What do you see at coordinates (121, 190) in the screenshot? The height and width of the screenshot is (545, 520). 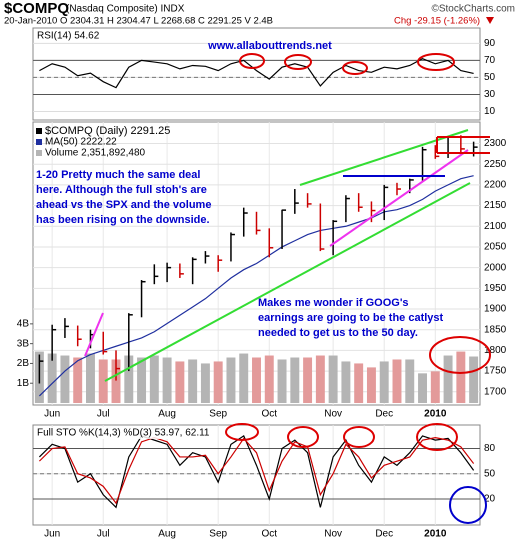 I see `annotation: here. Although the full stoh's are` at bounding box center [121, 190].